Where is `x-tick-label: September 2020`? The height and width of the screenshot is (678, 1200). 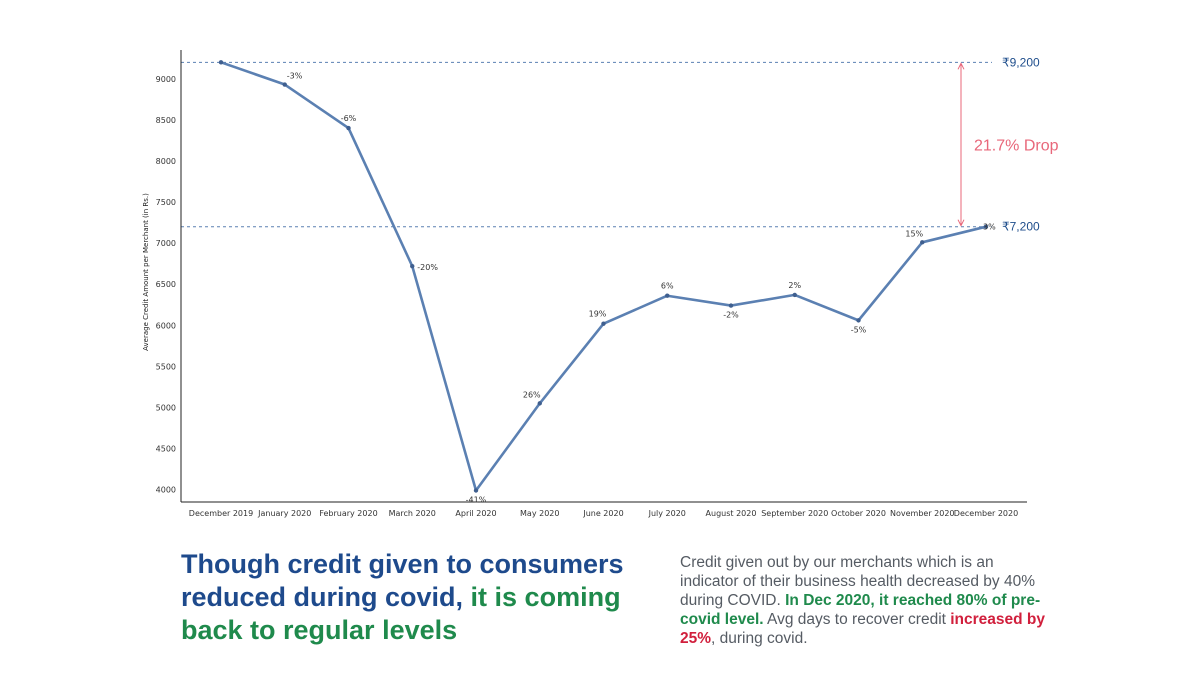 x-tick-label: September 2020 is located at coordinates (794, 513).